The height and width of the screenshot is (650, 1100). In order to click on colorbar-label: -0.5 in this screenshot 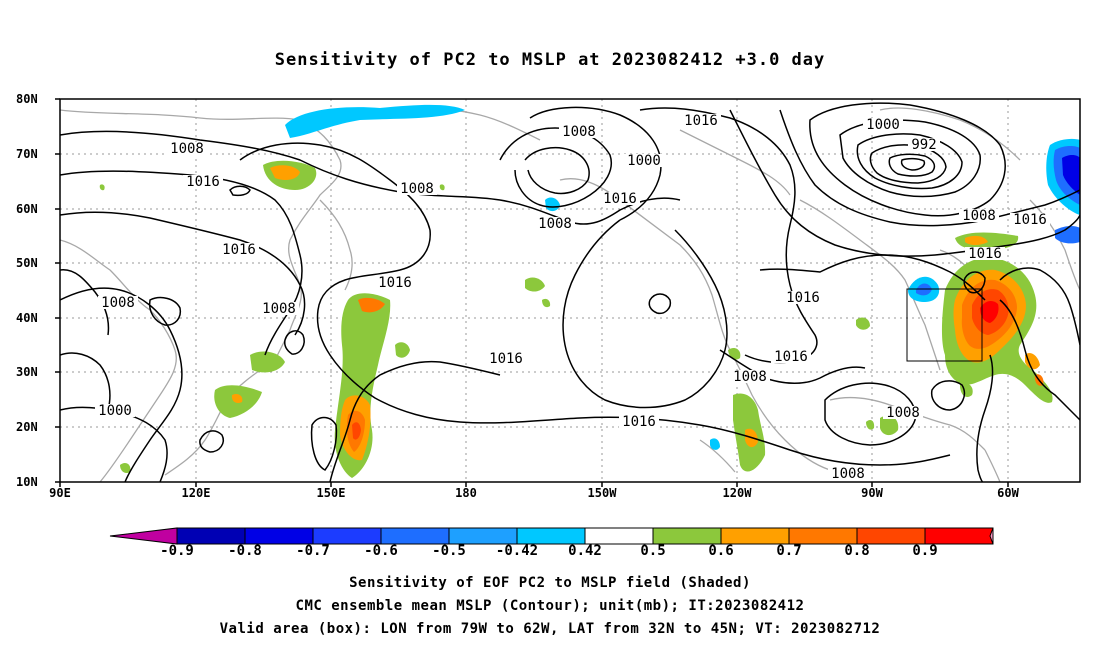, I will do `click(449, 551)`.